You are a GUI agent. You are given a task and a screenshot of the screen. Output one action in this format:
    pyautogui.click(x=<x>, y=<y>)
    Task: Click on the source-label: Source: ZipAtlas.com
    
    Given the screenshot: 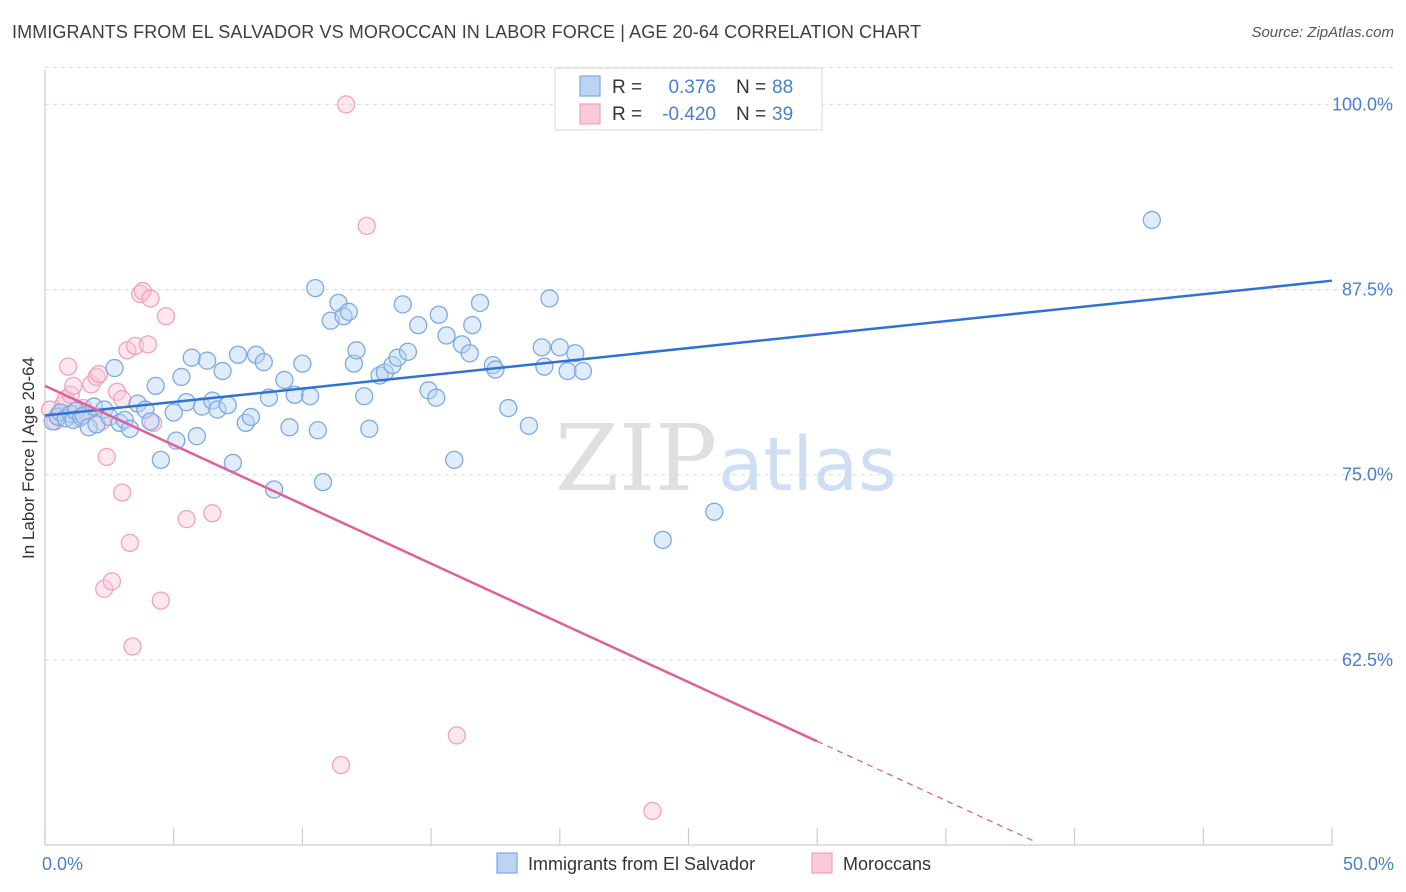 What is the action you would take?
    pyautogui.click(x=1322, y=32)
    